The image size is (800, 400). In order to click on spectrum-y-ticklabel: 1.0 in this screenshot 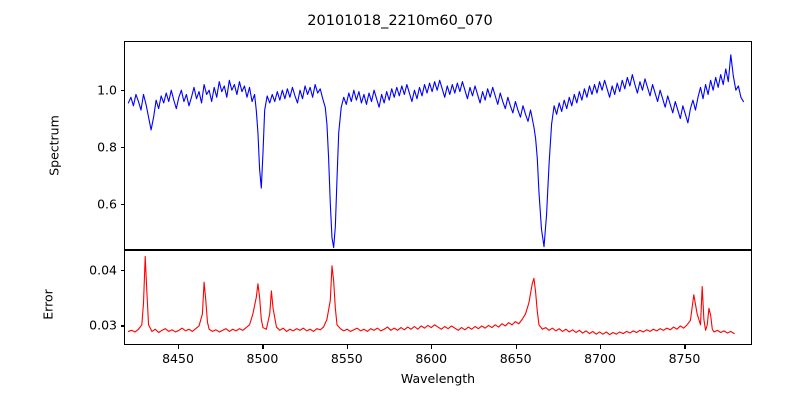, I will do `click(107, 90)`.